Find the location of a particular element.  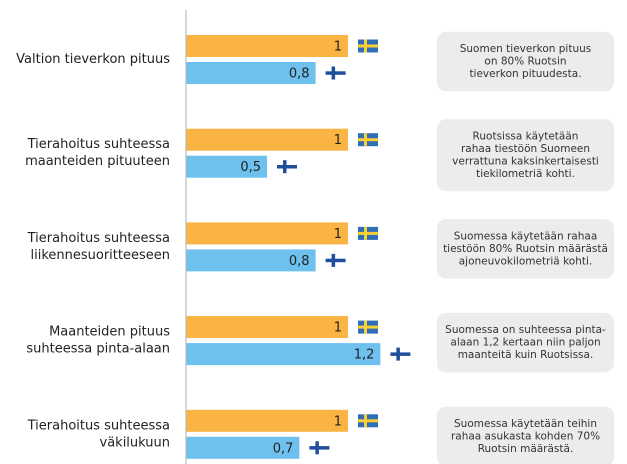

category-label: Valtion tieverkon pituus is located at coordinates (93, 59).